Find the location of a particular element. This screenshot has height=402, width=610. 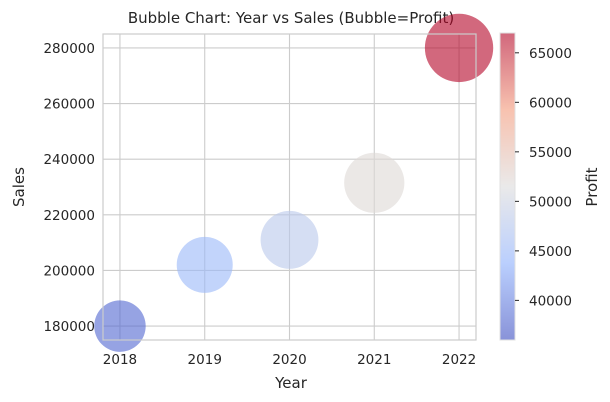

y-tick-label: 240000 is located at coordinates (69, 160).